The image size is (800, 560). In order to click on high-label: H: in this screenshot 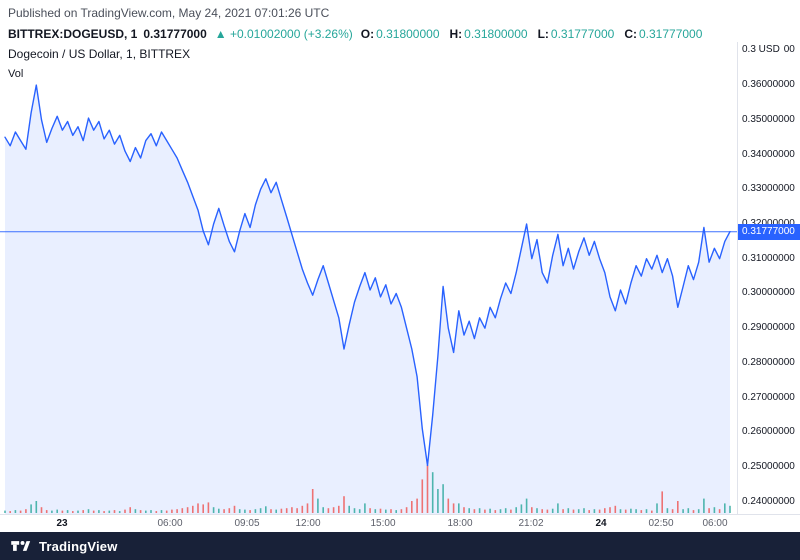, I will do `click(456, 34)`.